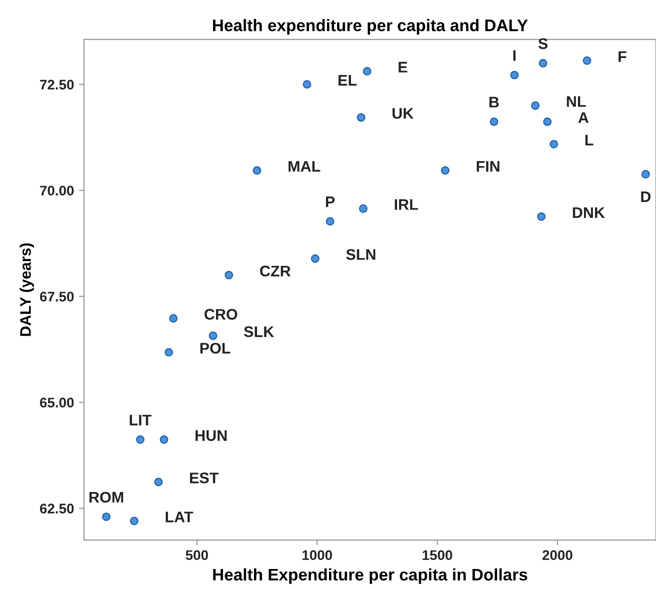  Describe the element at coordinates (488, 166) in the screenshot. I see `annotation: FIN` at that location.